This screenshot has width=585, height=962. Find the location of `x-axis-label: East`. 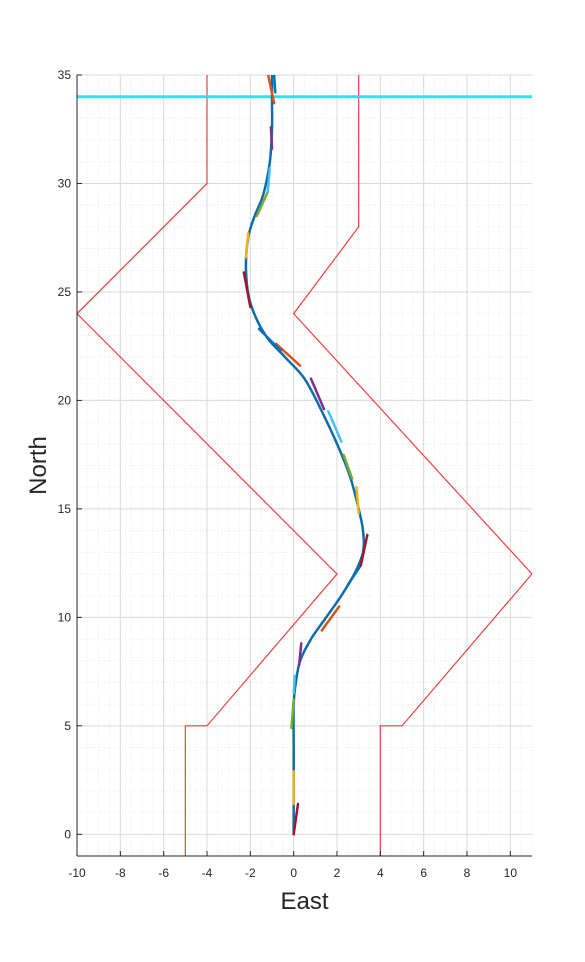

x-axis-label: East is located at coordinates (304, 901).